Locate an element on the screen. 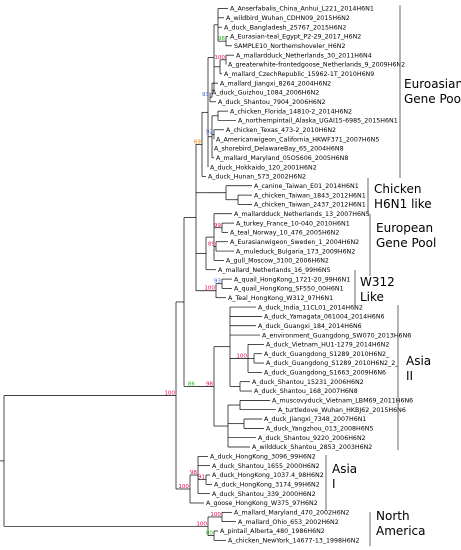 The height and width of the screenshot is (550, 461). taxon-label: A_duck_Shantou_9220_2006H6N2 is located at coordinates (312, 438).